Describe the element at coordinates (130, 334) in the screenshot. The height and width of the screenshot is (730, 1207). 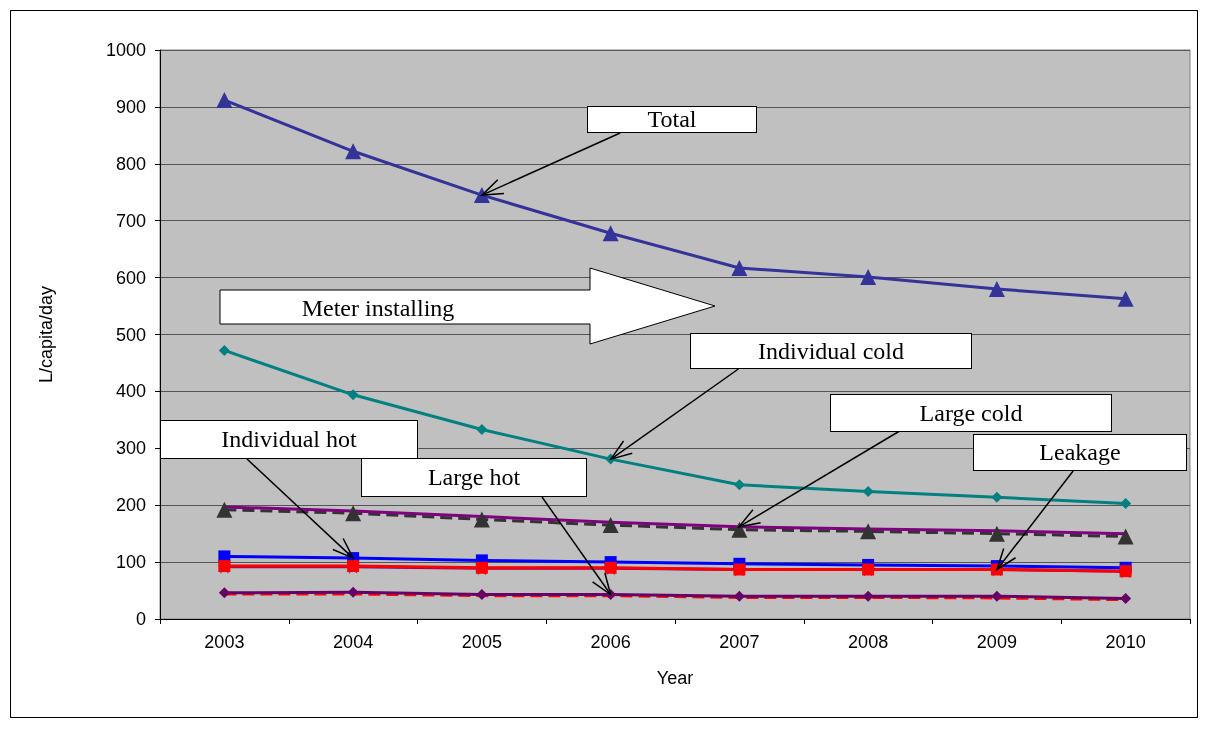
I see `y-tick-label: 500` at that location.